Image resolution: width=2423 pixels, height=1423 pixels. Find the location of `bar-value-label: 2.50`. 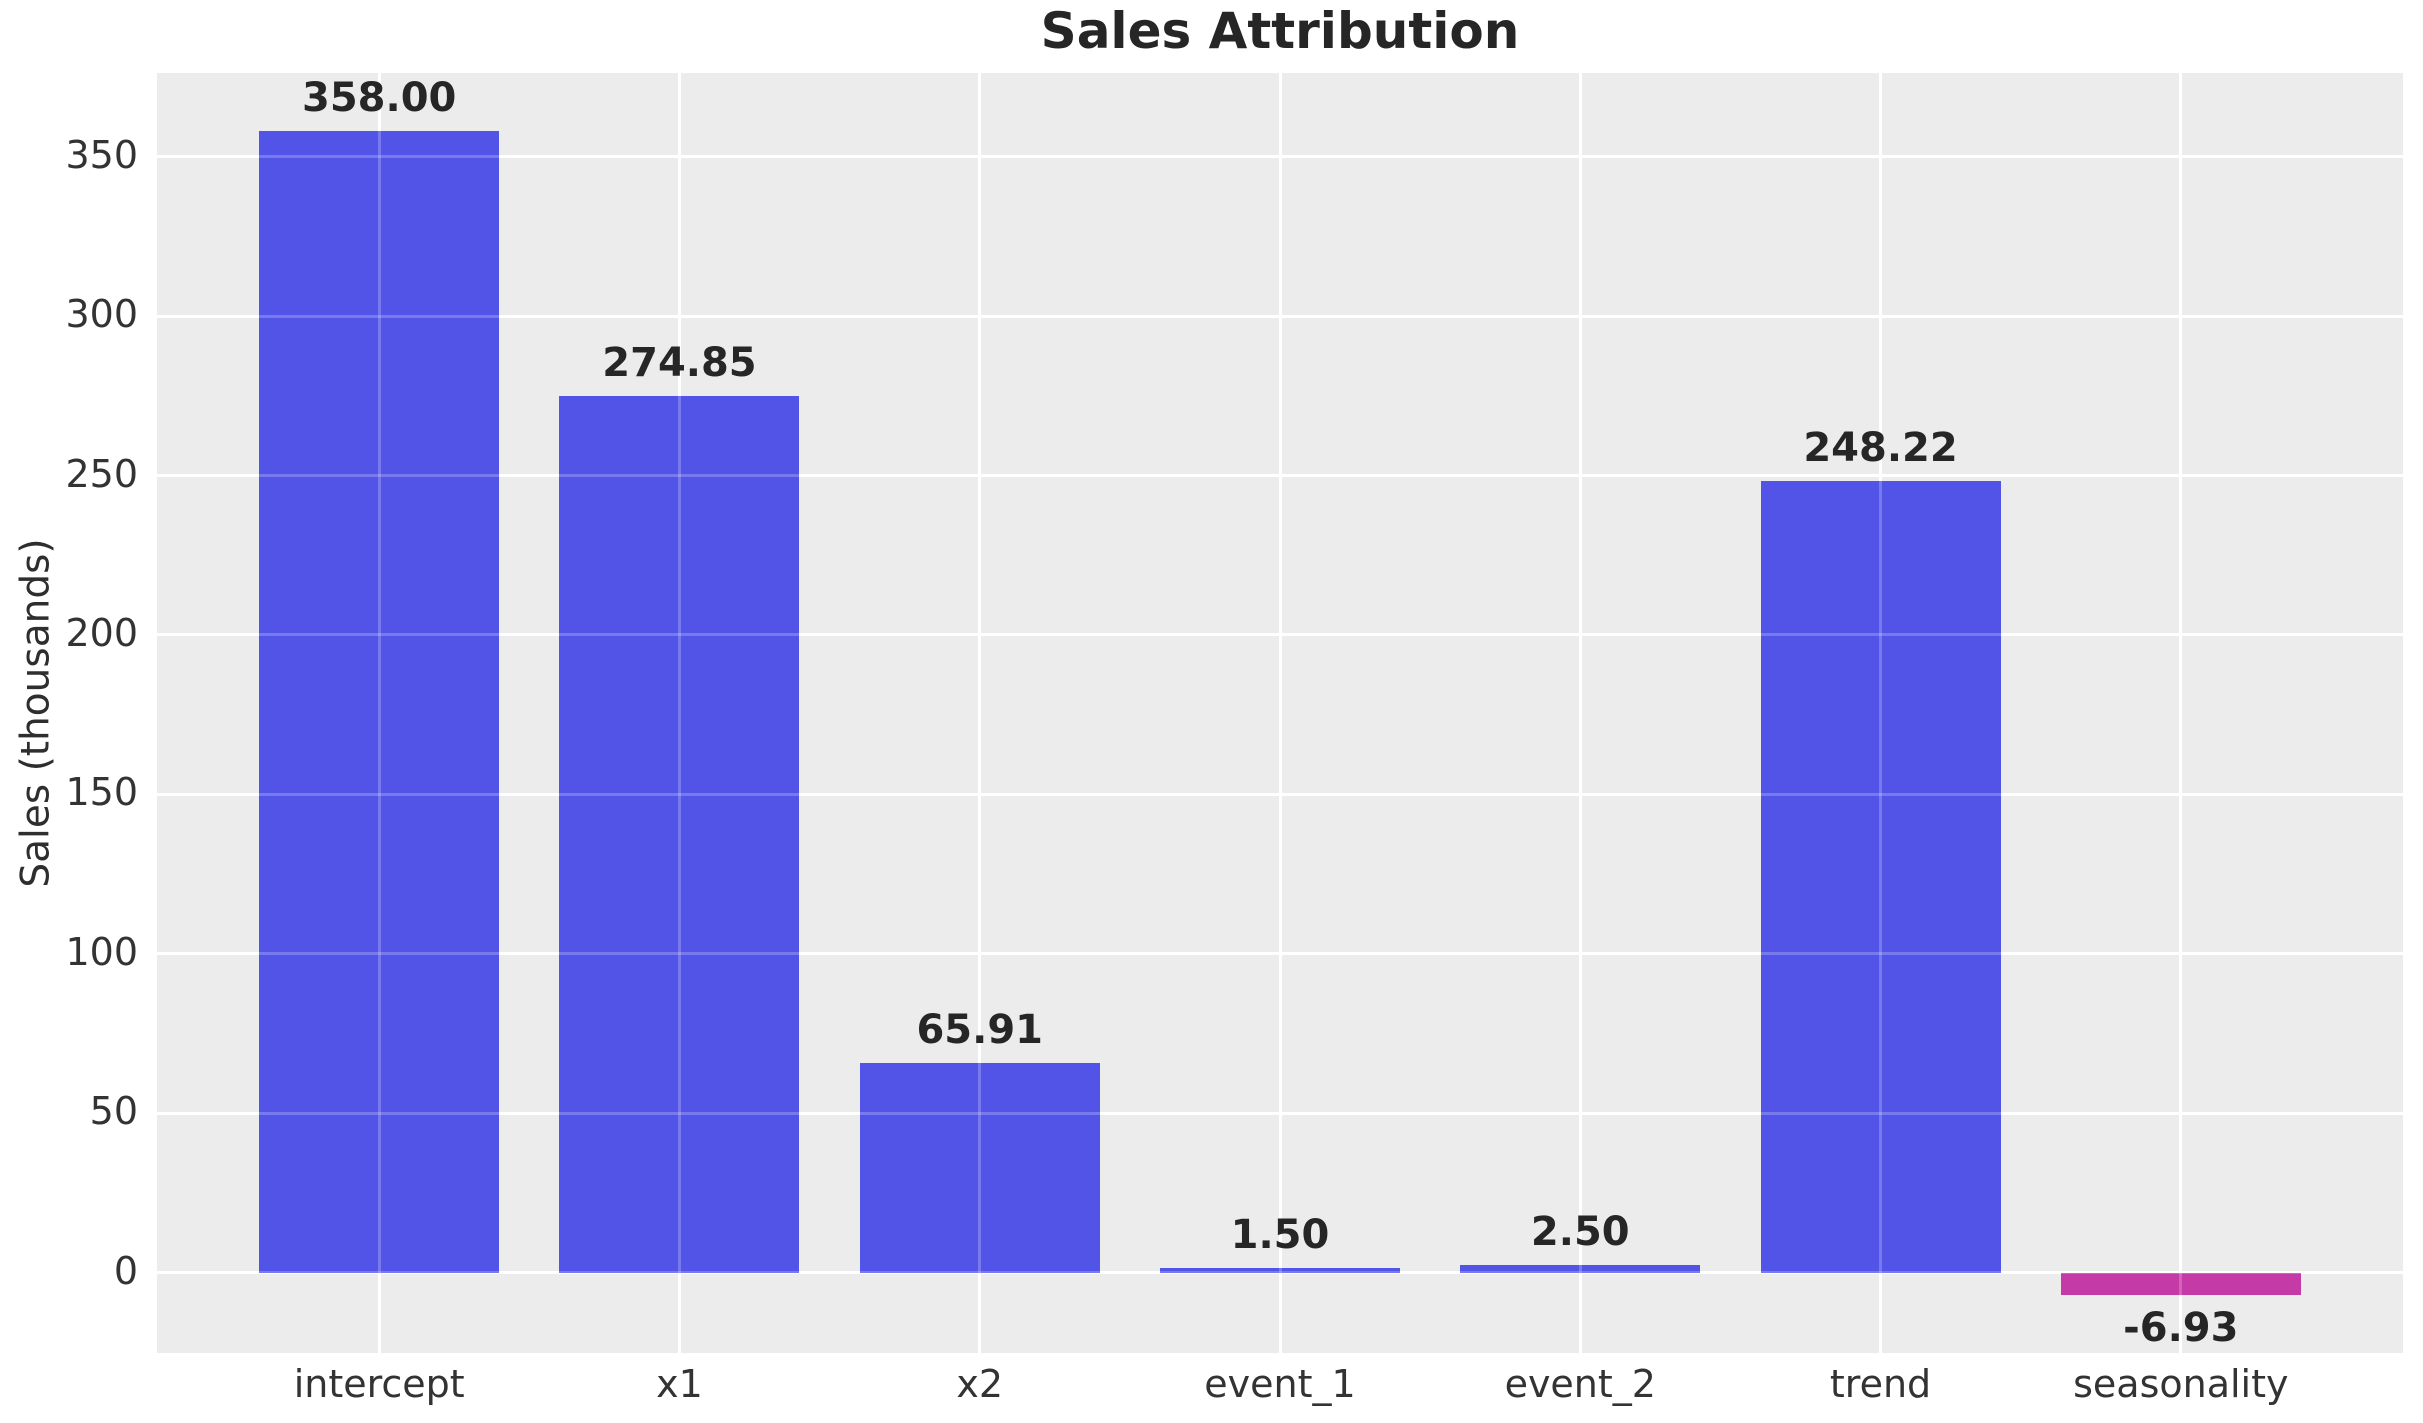

bar-value-label: 2.50 is located at coordinates (1580, 1231).